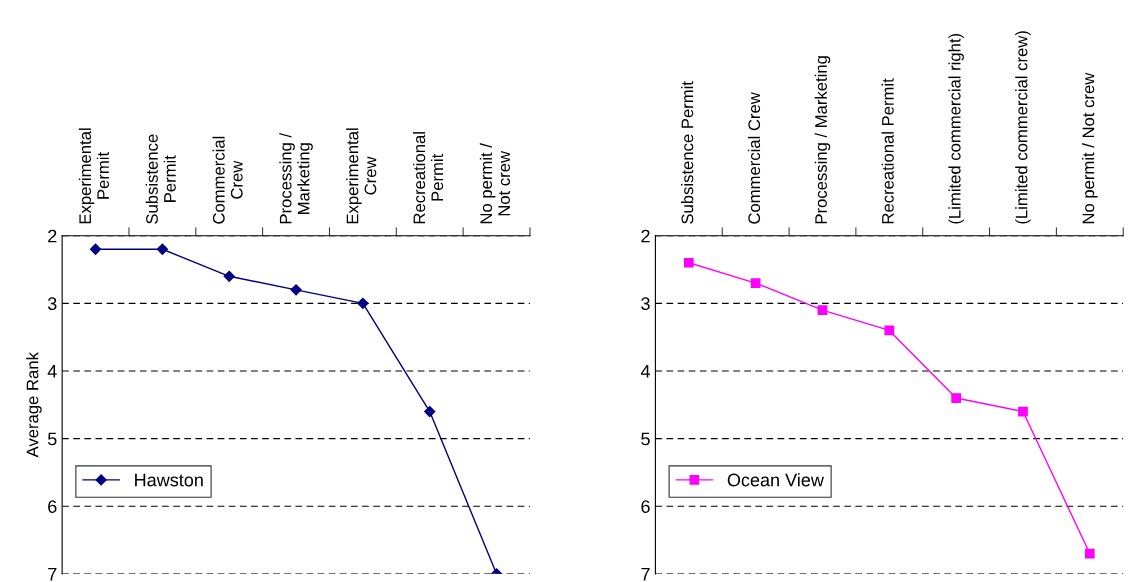  What do you see at coordinates (34, 405) in the screenshot?
I see `y-axis-title: Average Rank` at bounding box center [34, 405].